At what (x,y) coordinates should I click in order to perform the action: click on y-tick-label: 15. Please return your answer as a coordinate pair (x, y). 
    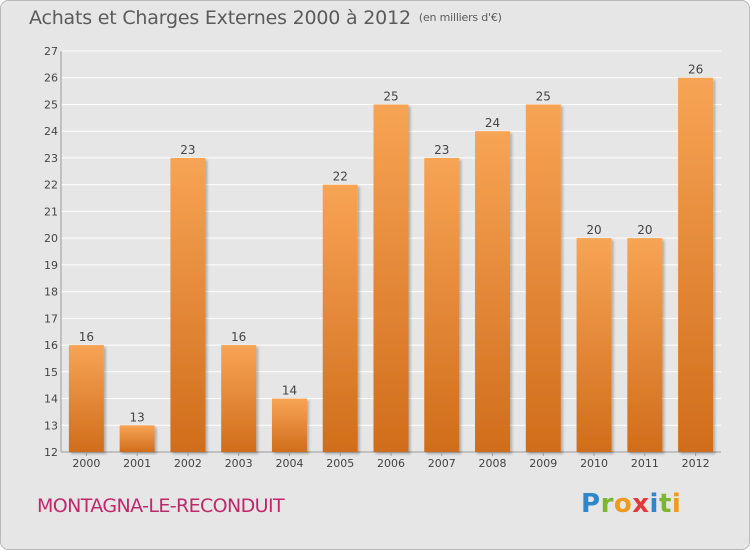
    Looking at the image, I should click on (51, 372).